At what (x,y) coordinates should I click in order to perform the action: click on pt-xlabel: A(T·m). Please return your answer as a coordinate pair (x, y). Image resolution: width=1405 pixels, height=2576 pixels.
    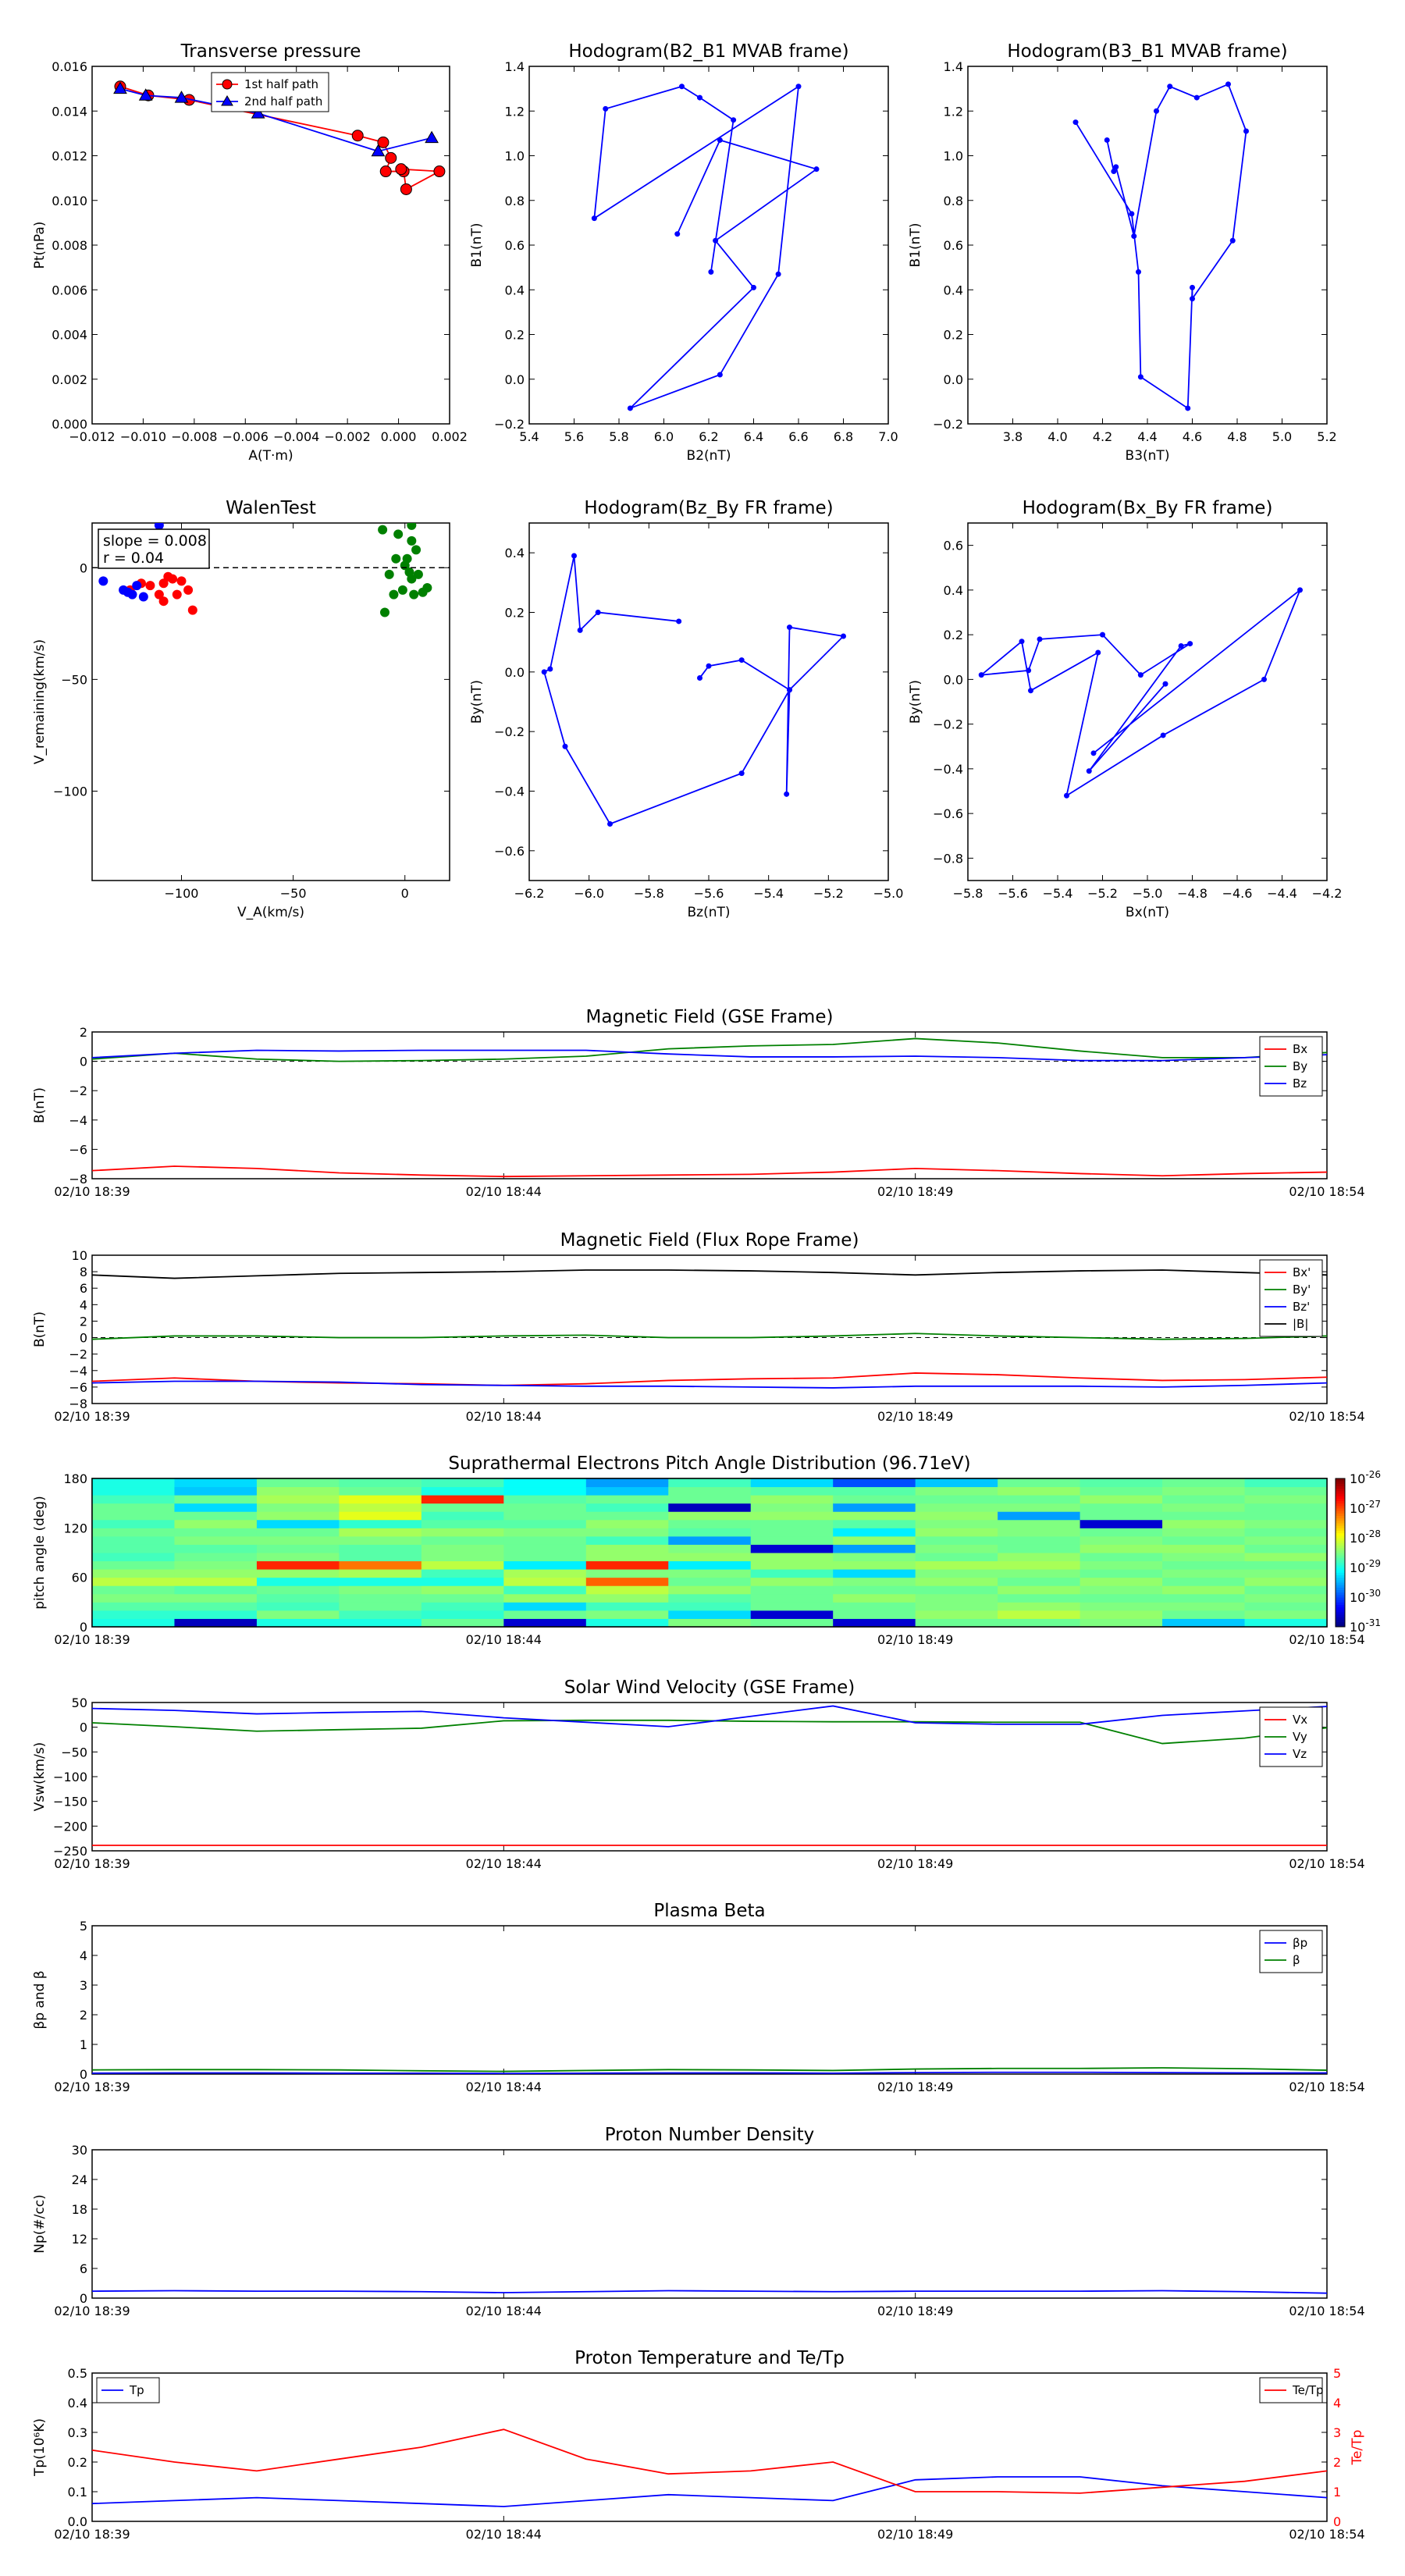
    Looking at the image, I should click on (270, 456).